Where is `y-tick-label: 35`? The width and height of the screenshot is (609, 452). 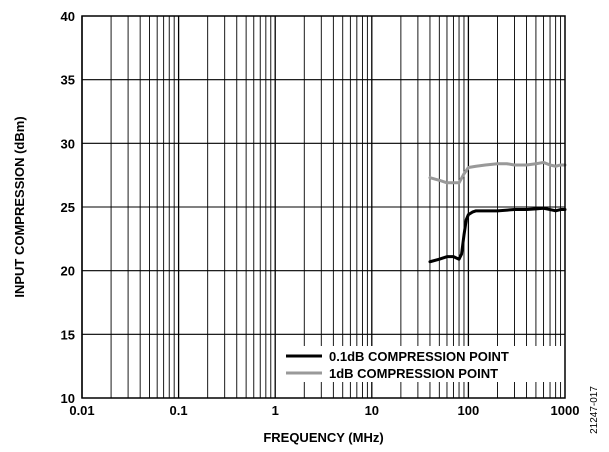 y-tick-label: 35 is located at coordinates (68, 80).